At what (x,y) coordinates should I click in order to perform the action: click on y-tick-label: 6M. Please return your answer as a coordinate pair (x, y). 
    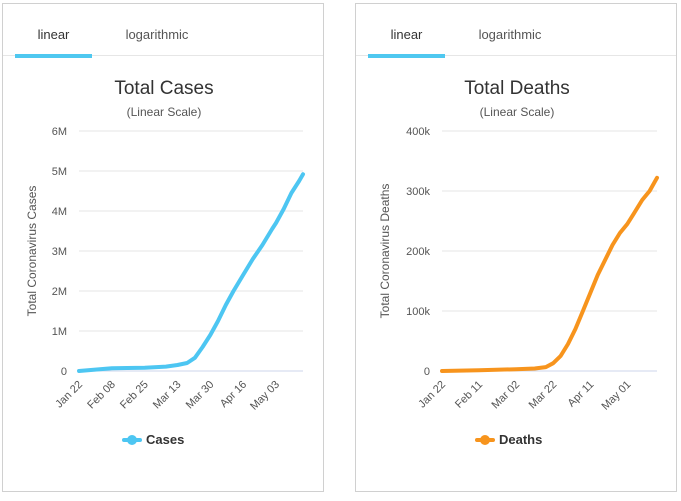
    Looking at the image, I should click on (59, 132).